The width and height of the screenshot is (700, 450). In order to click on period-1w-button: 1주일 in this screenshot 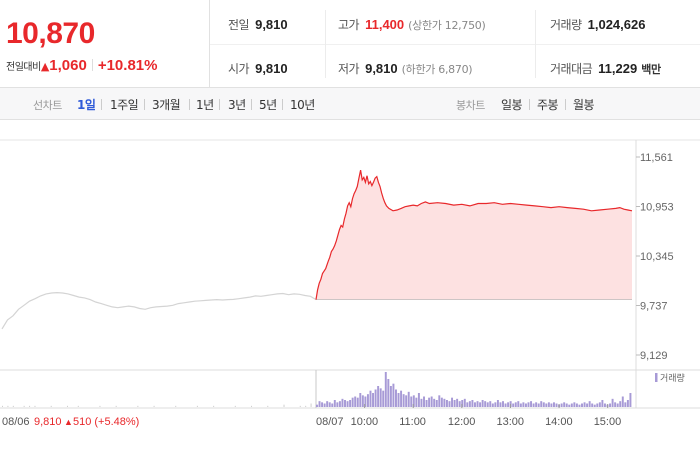, I will do `click(124, 105)`.